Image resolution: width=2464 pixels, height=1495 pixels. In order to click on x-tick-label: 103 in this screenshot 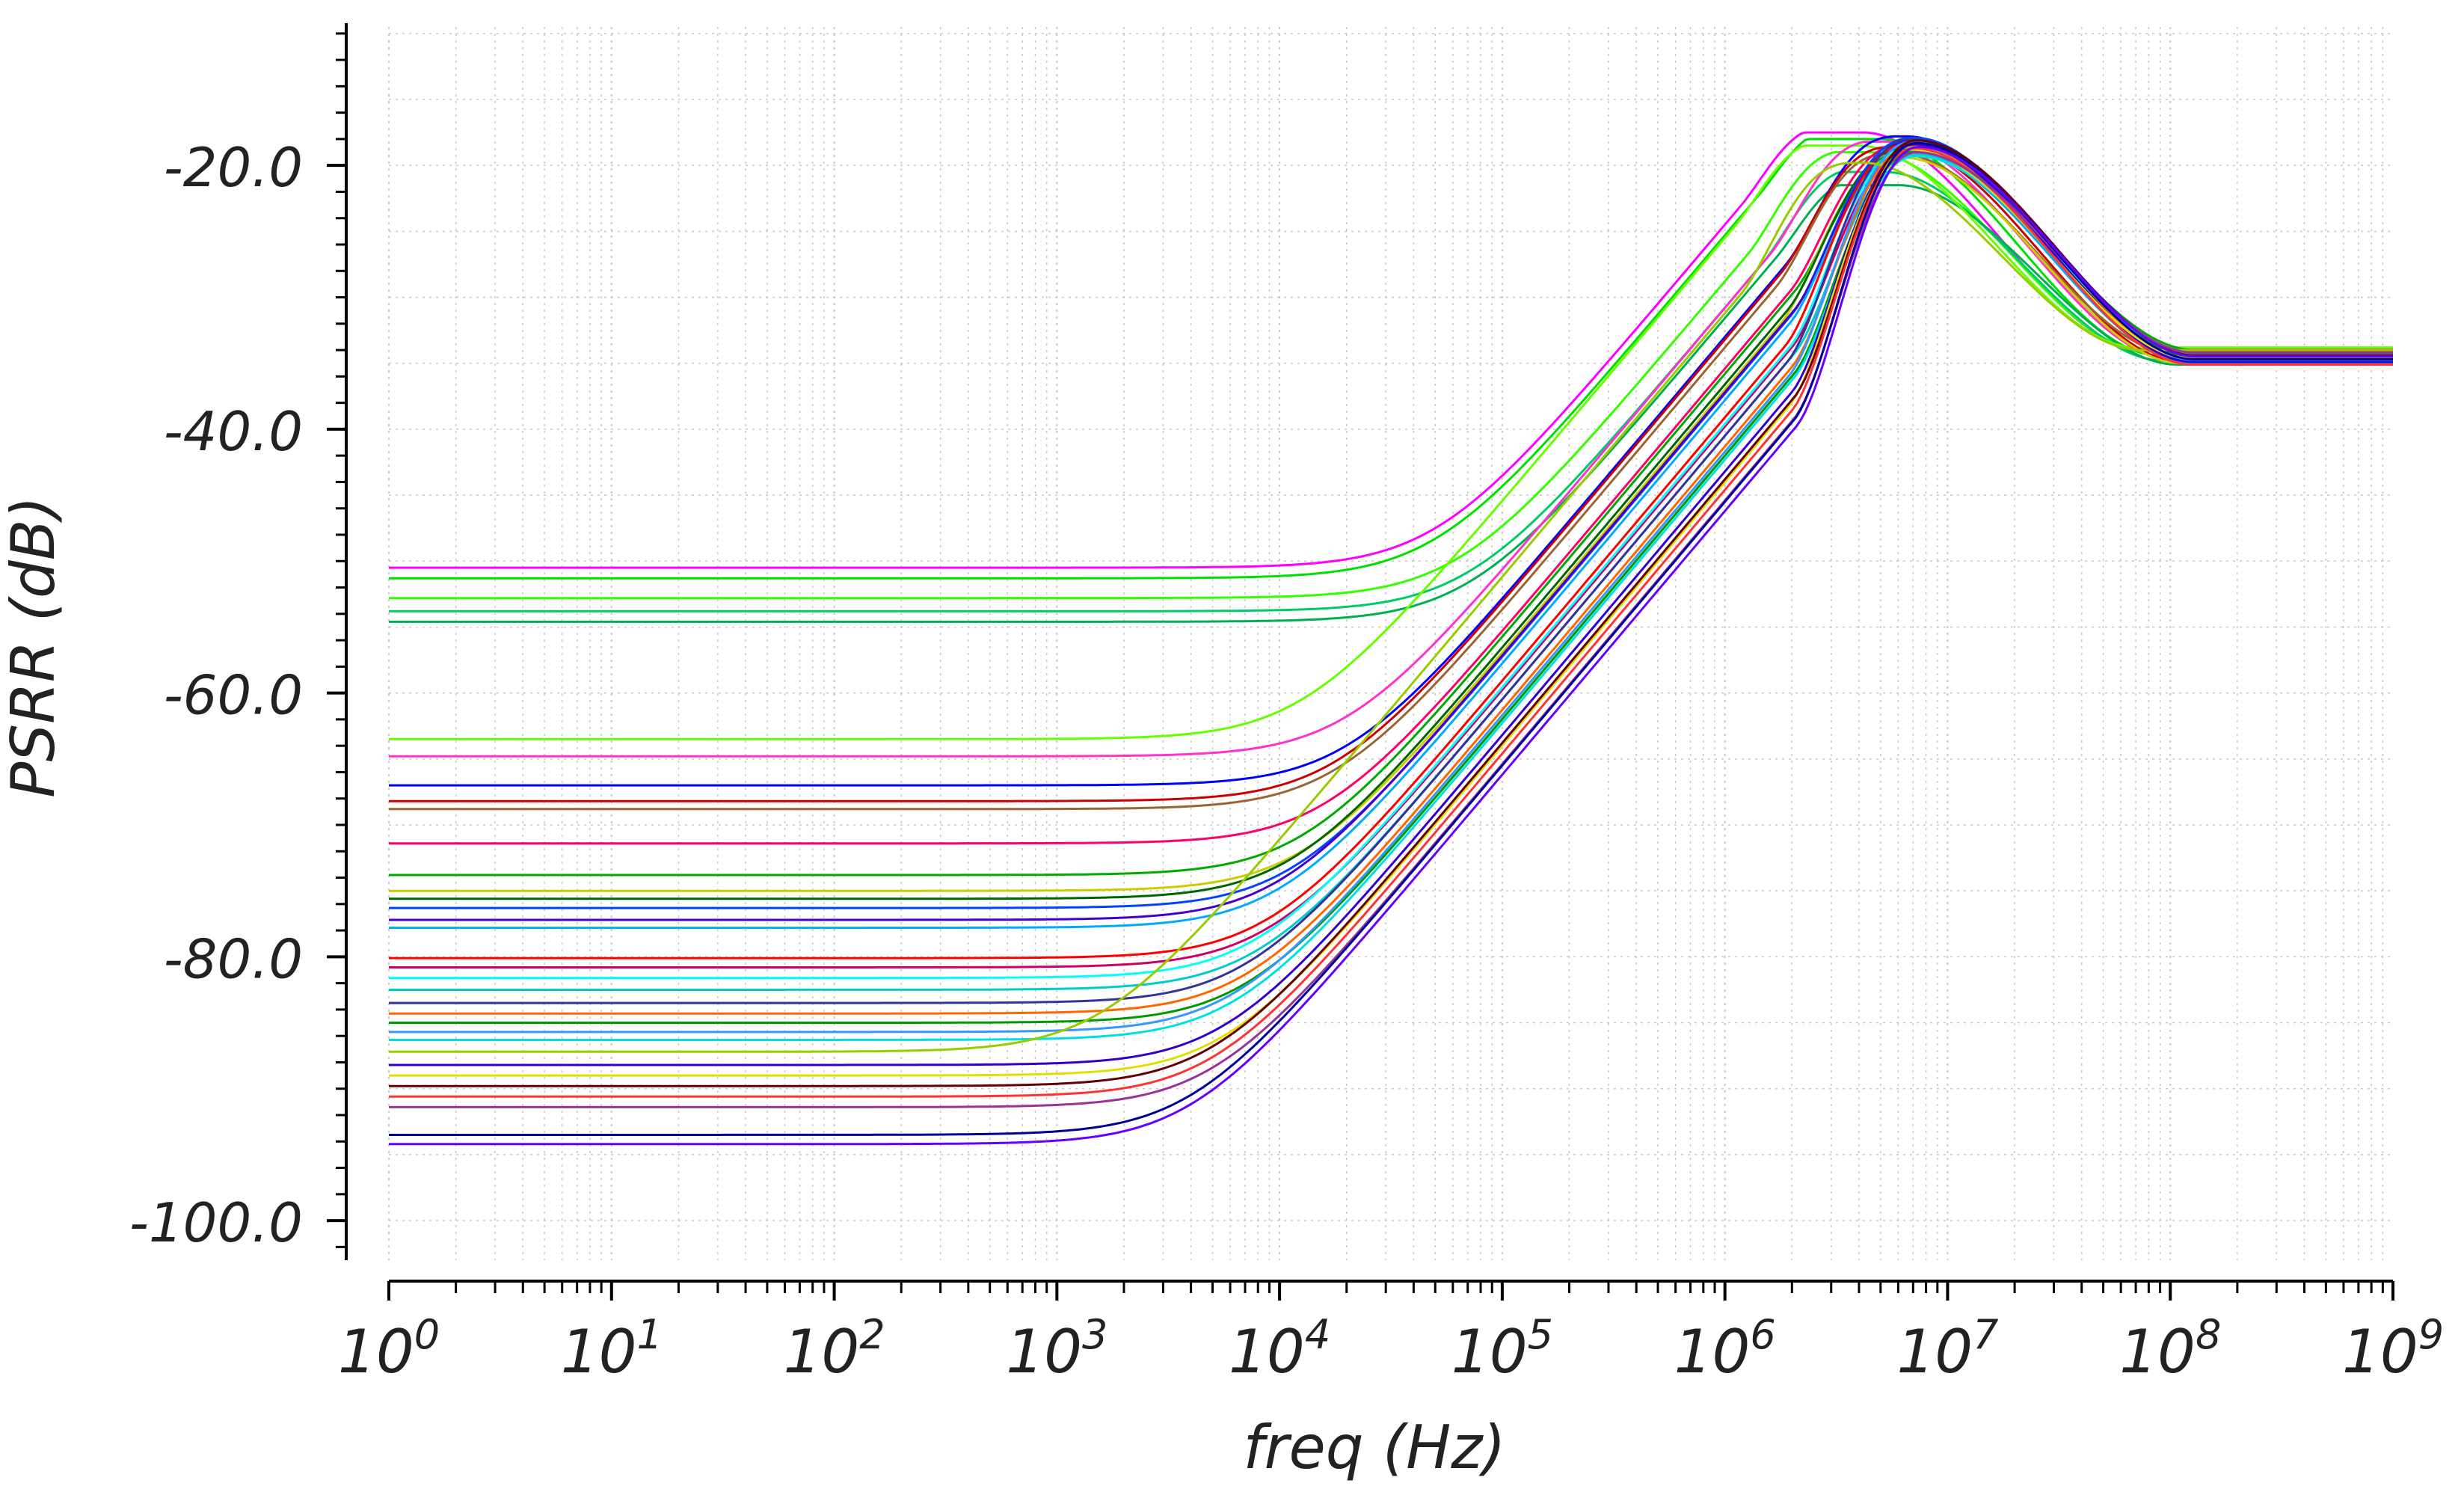, I will do `click(1056, 1349)`.